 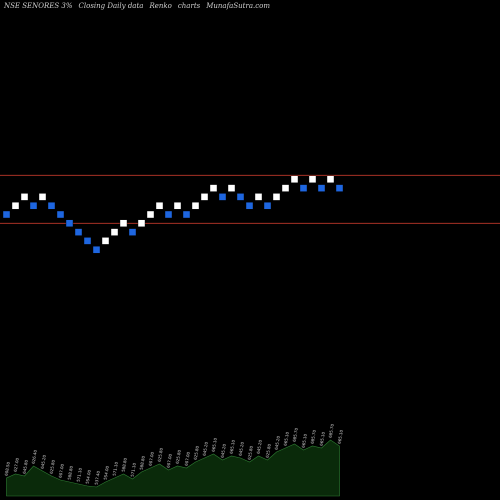 I want to click on brick-series, so click(x=173, y=214).